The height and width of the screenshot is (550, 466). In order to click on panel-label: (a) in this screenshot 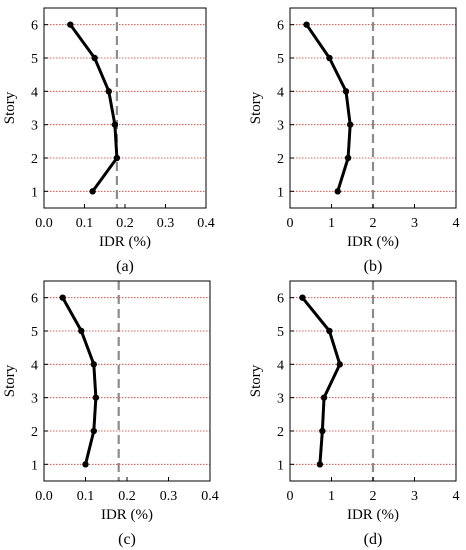, I will do `click(125, 266)`.